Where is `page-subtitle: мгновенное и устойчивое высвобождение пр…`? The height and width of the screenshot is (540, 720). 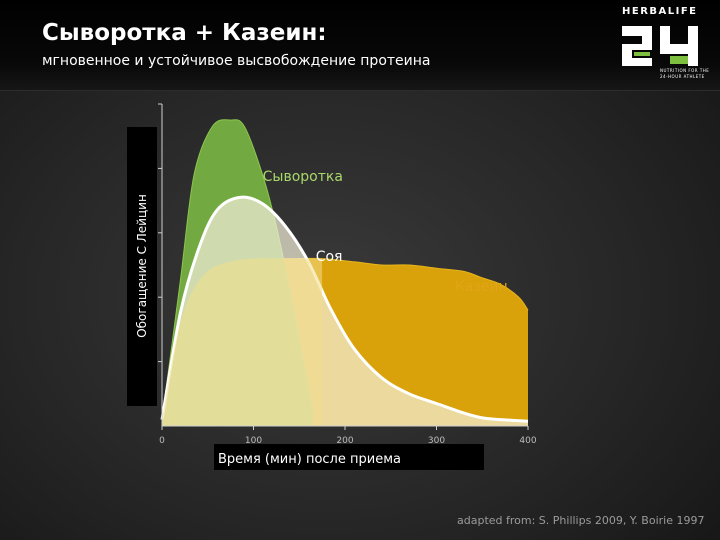 page-subtitle: мгновенное и устойчивое высвобождение пр… is located at coordinates (236, 61).